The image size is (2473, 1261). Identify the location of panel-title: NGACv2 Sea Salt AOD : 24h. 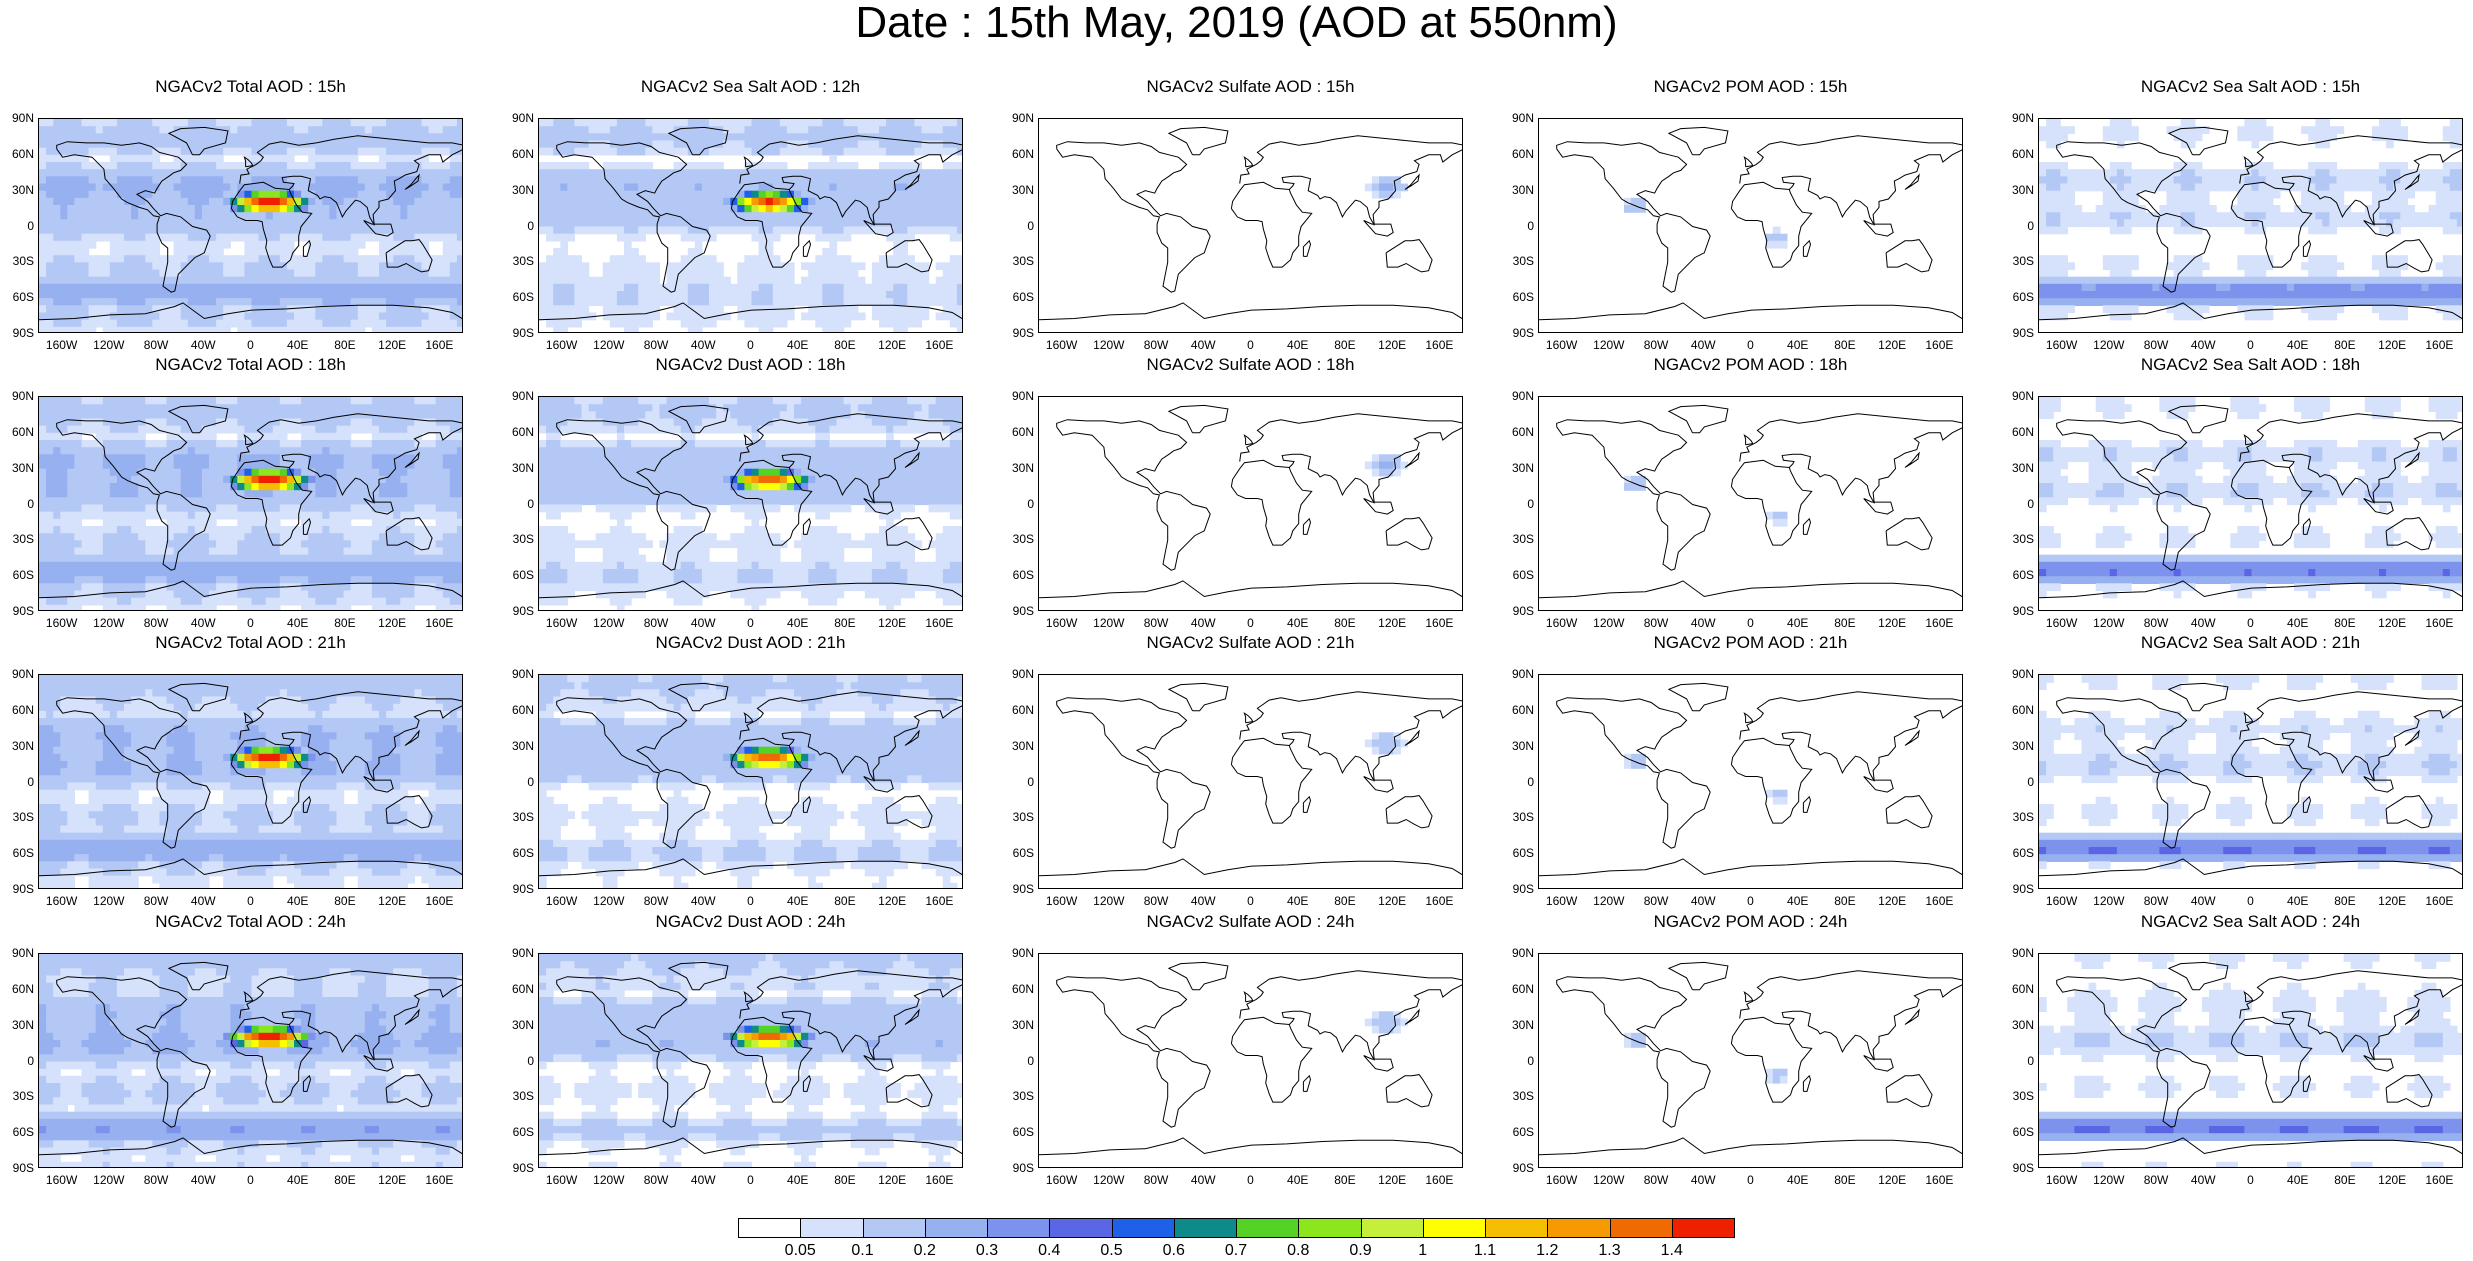
(2250, 921).